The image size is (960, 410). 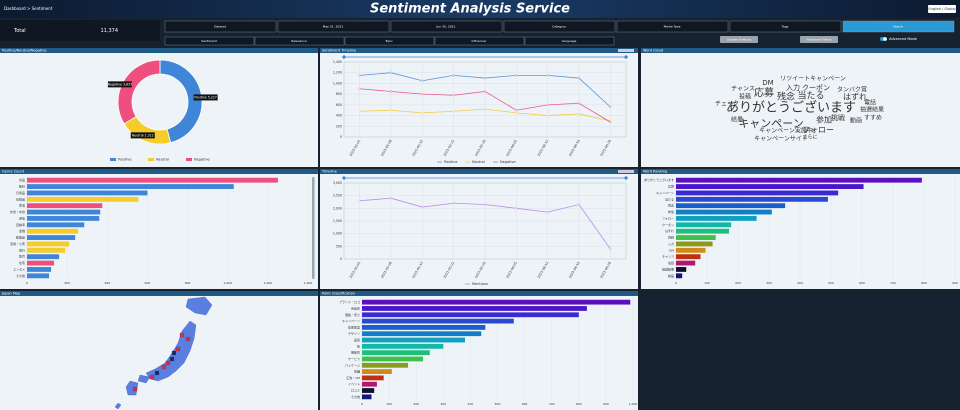 I want to click on header-bar, so click(x=480, y=9).